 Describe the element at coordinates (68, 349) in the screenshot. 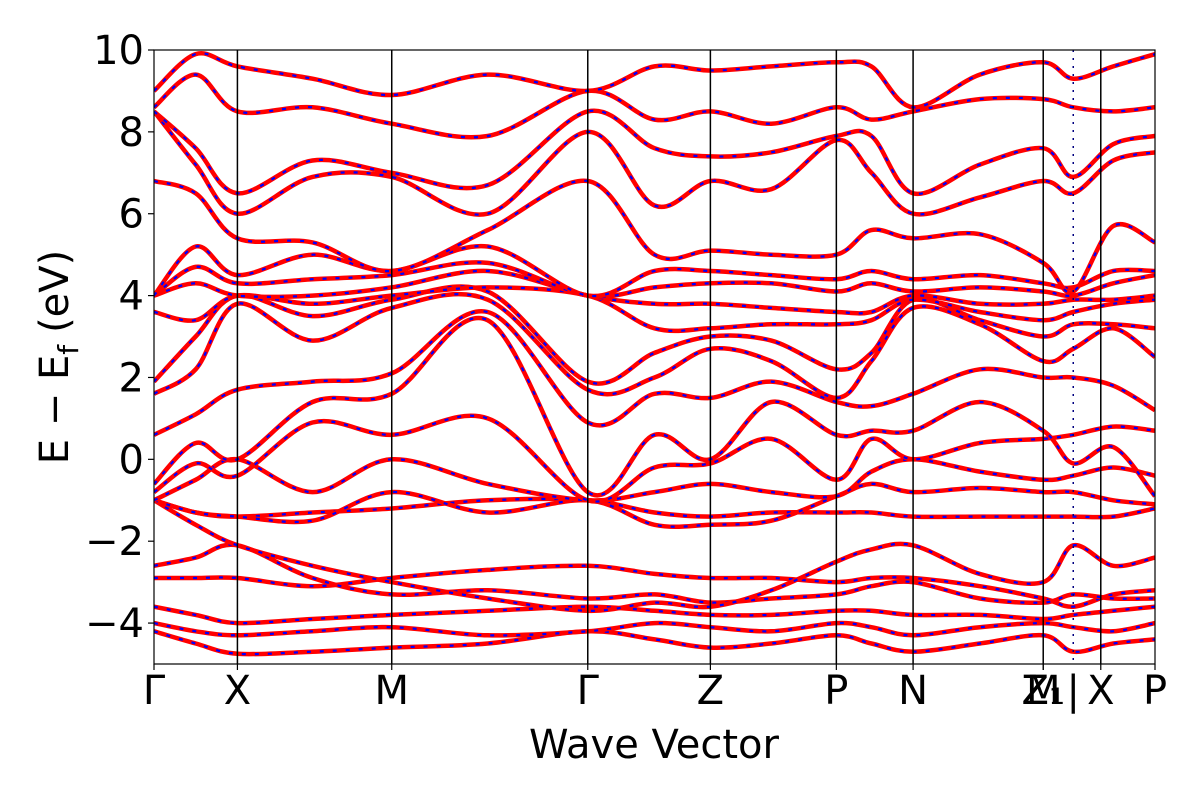

I see `y-axis-label-subscript: f` at that location.